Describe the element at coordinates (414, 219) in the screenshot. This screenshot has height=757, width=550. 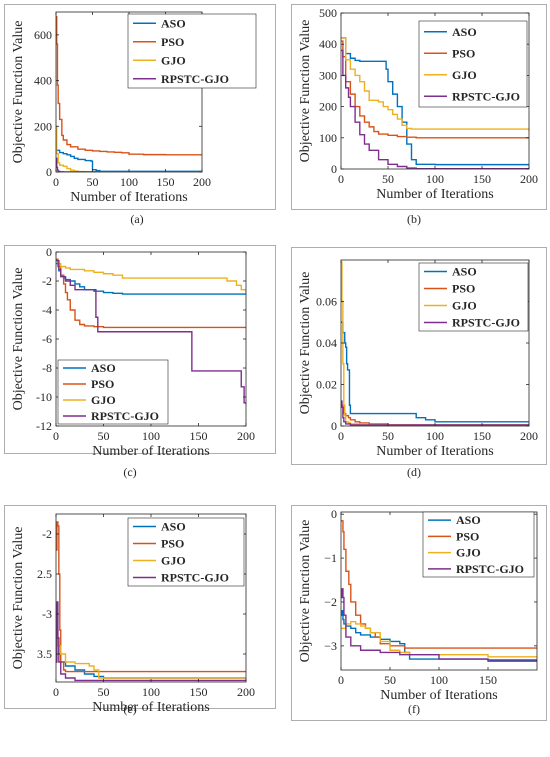
I see `panel-caption: (b)` at that location.